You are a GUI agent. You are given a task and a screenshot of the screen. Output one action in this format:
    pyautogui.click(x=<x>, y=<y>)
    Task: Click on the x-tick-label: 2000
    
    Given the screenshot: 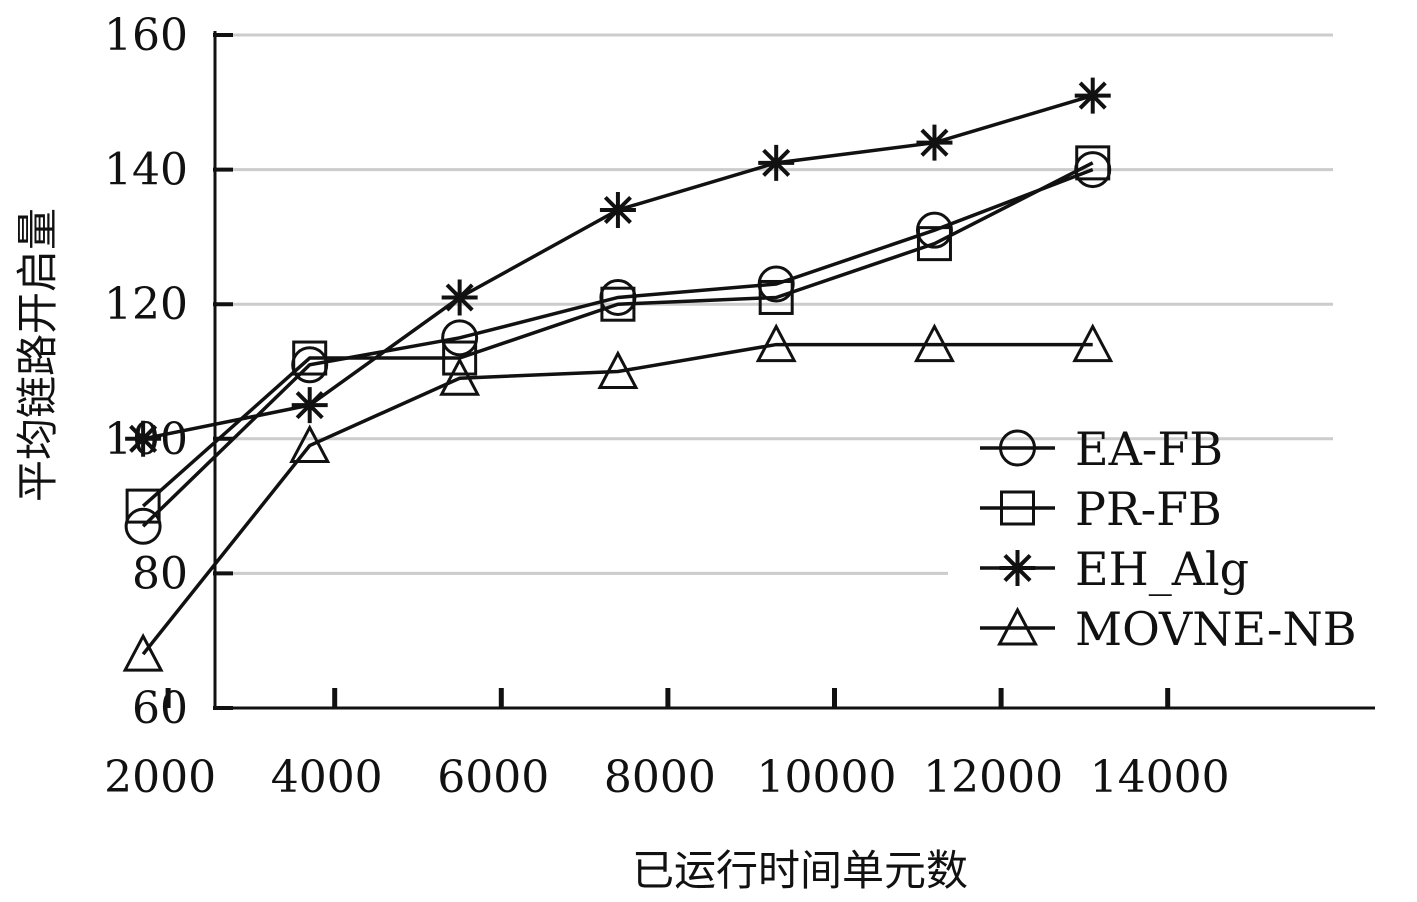 What is the action you would take?
    pyautogui.click(x=160, y=777)
    